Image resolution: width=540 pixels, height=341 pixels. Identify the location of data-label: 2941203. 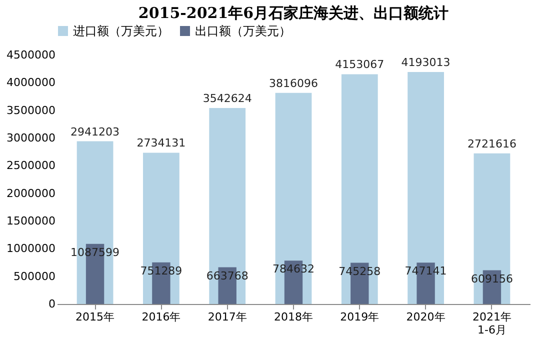
(95, 131).